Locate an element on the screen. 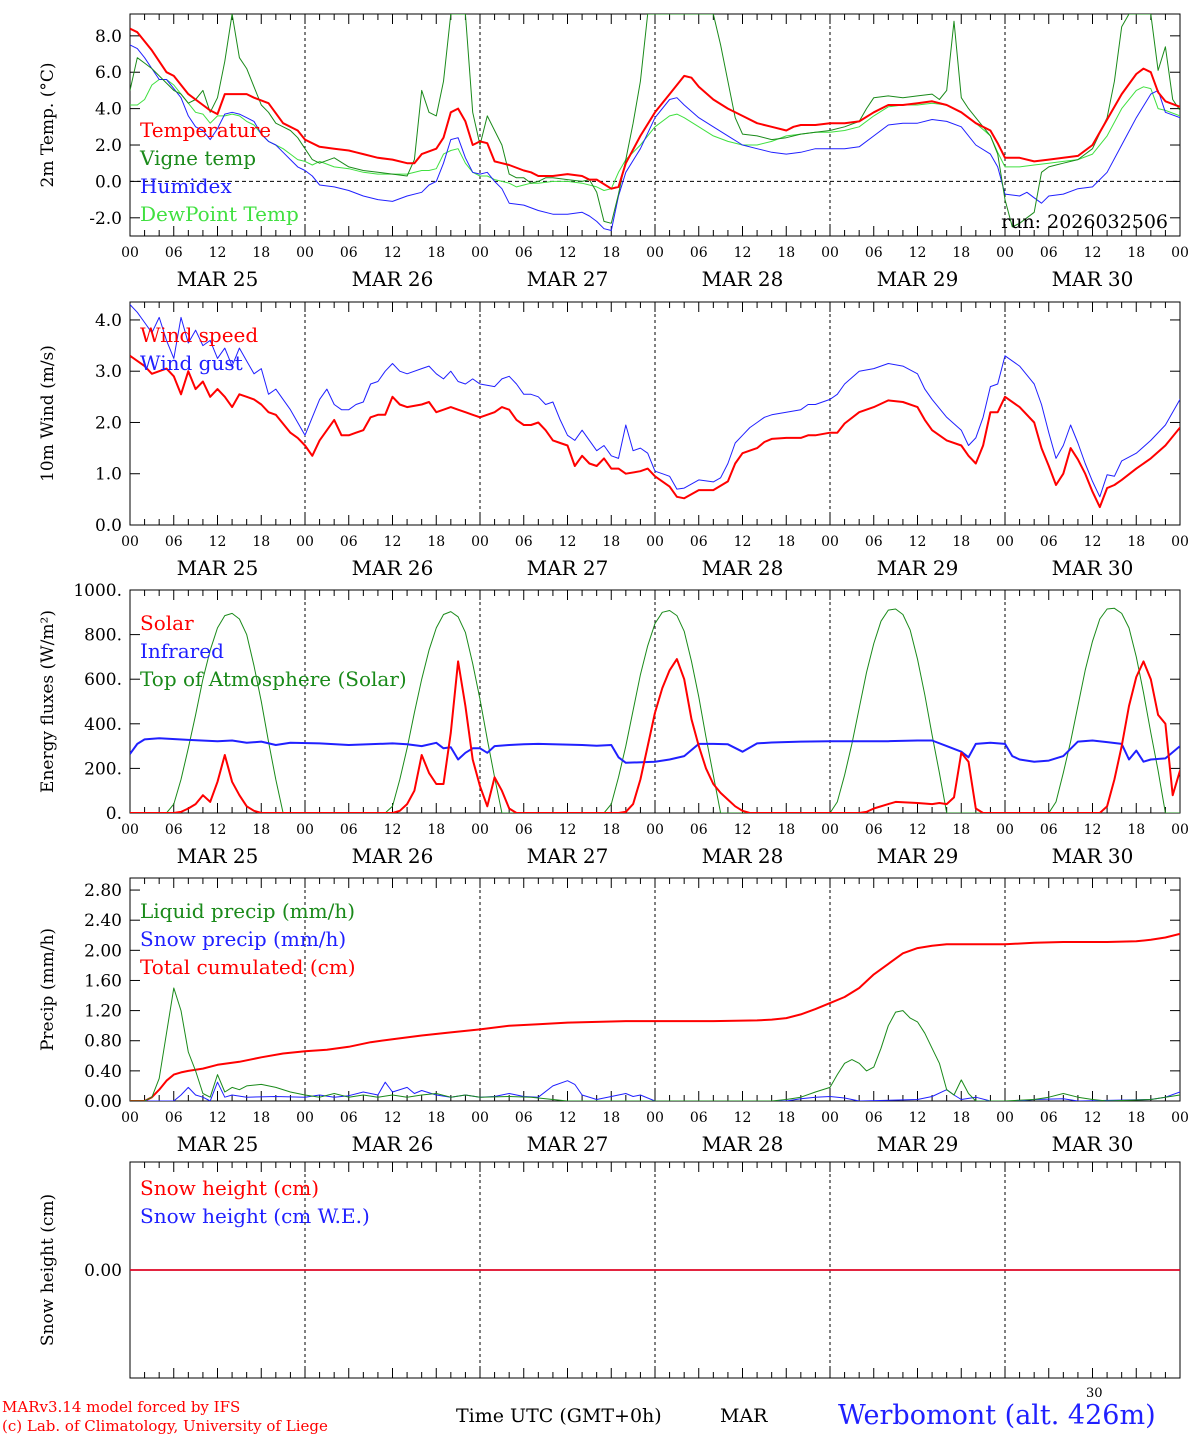  legend-entry: Temperature is located at coordinates (205, 130).